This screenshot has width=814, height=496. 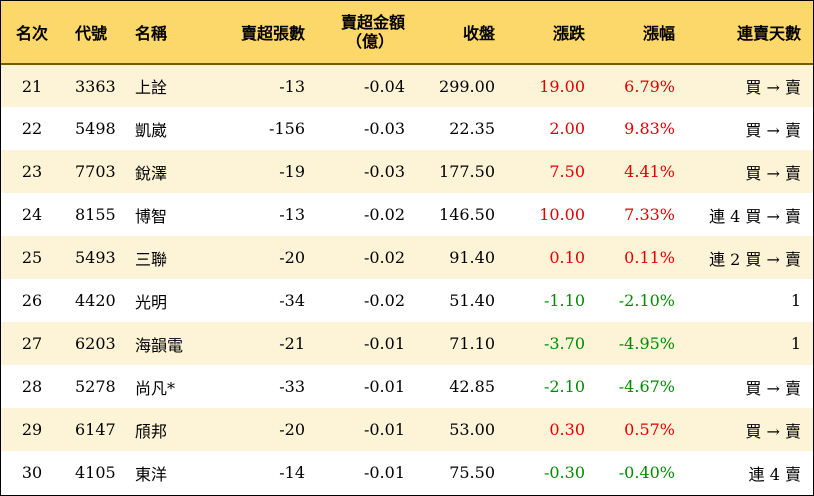 I want to click on cell-rank: 30, so click(x=32, y=472).